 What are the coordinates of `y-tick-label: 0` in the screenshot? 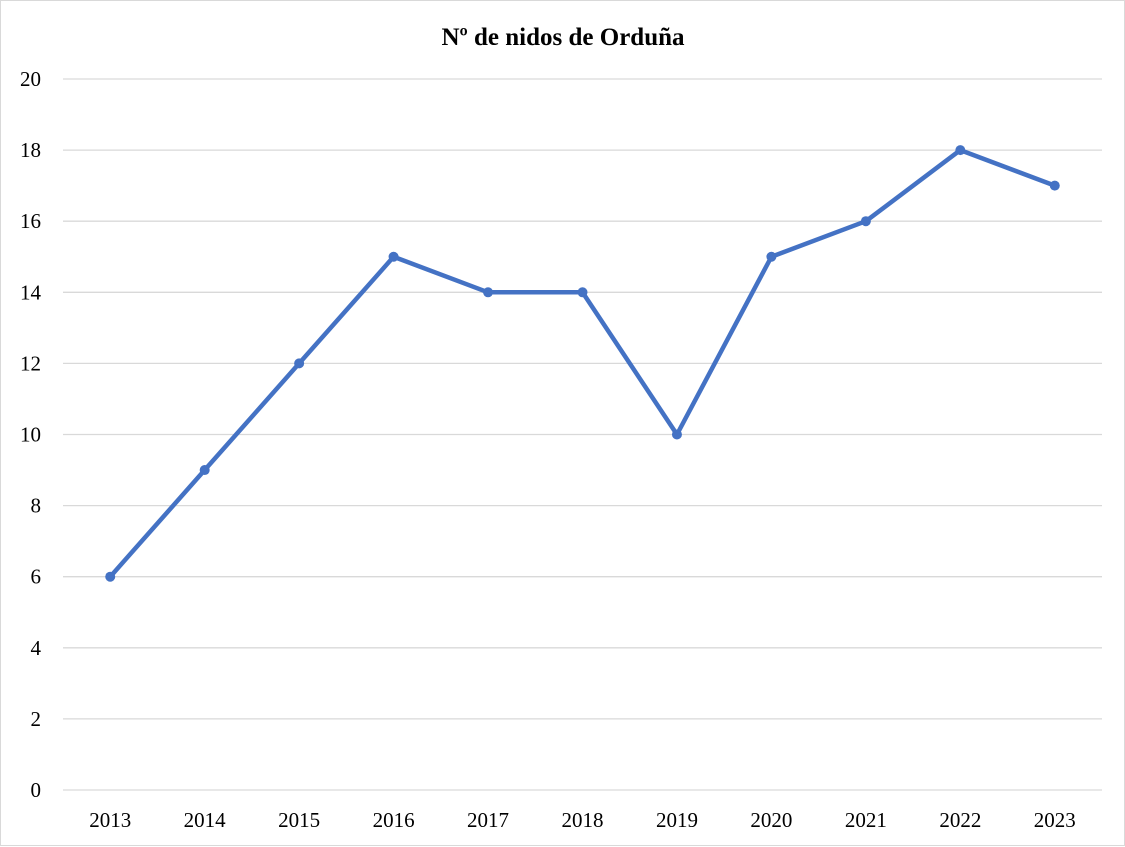 It's located at (36, 790).